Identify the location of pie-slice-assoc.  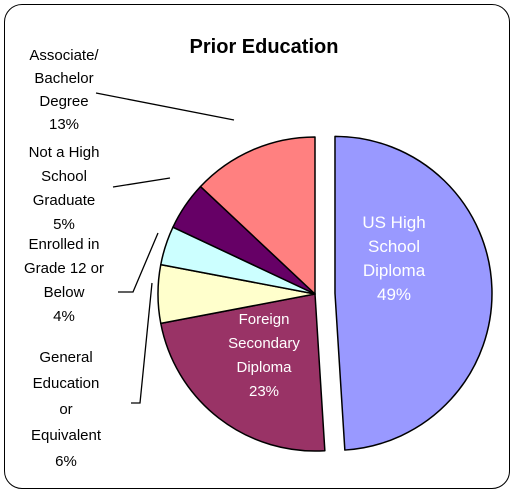
(257, 215).